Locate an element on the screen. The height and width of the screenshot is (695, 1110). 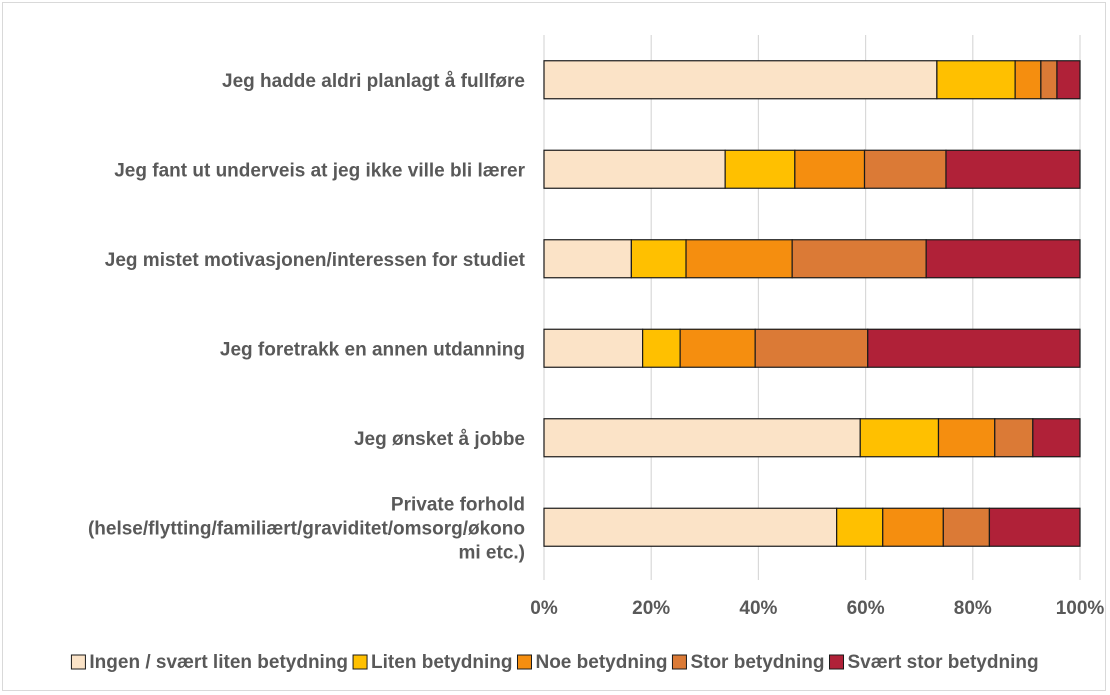
legend-label: Stor betydning is located at coordinates (757, 662).